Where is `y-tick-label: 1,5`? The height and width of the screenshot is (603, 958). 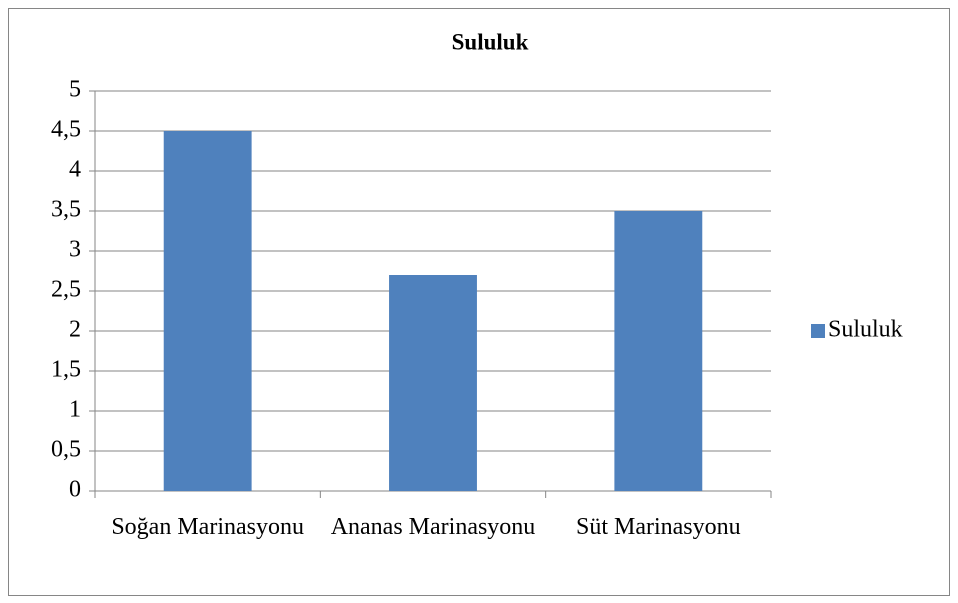
y-tick-label: 1,5 is located at coordinates (66, 370).